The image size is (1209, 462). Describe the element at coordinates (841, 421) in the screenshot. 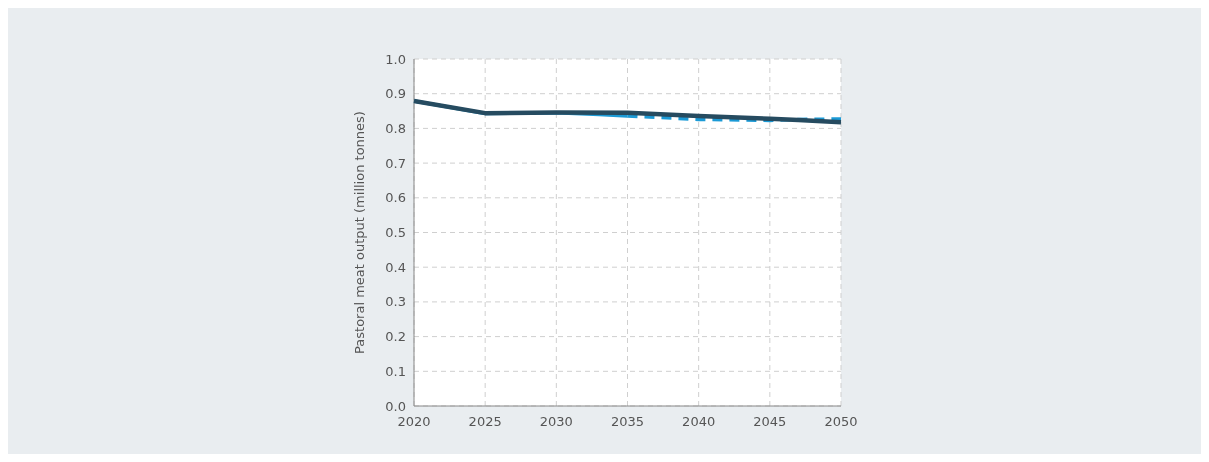

I see `x-tick-label: 2050` at that location.